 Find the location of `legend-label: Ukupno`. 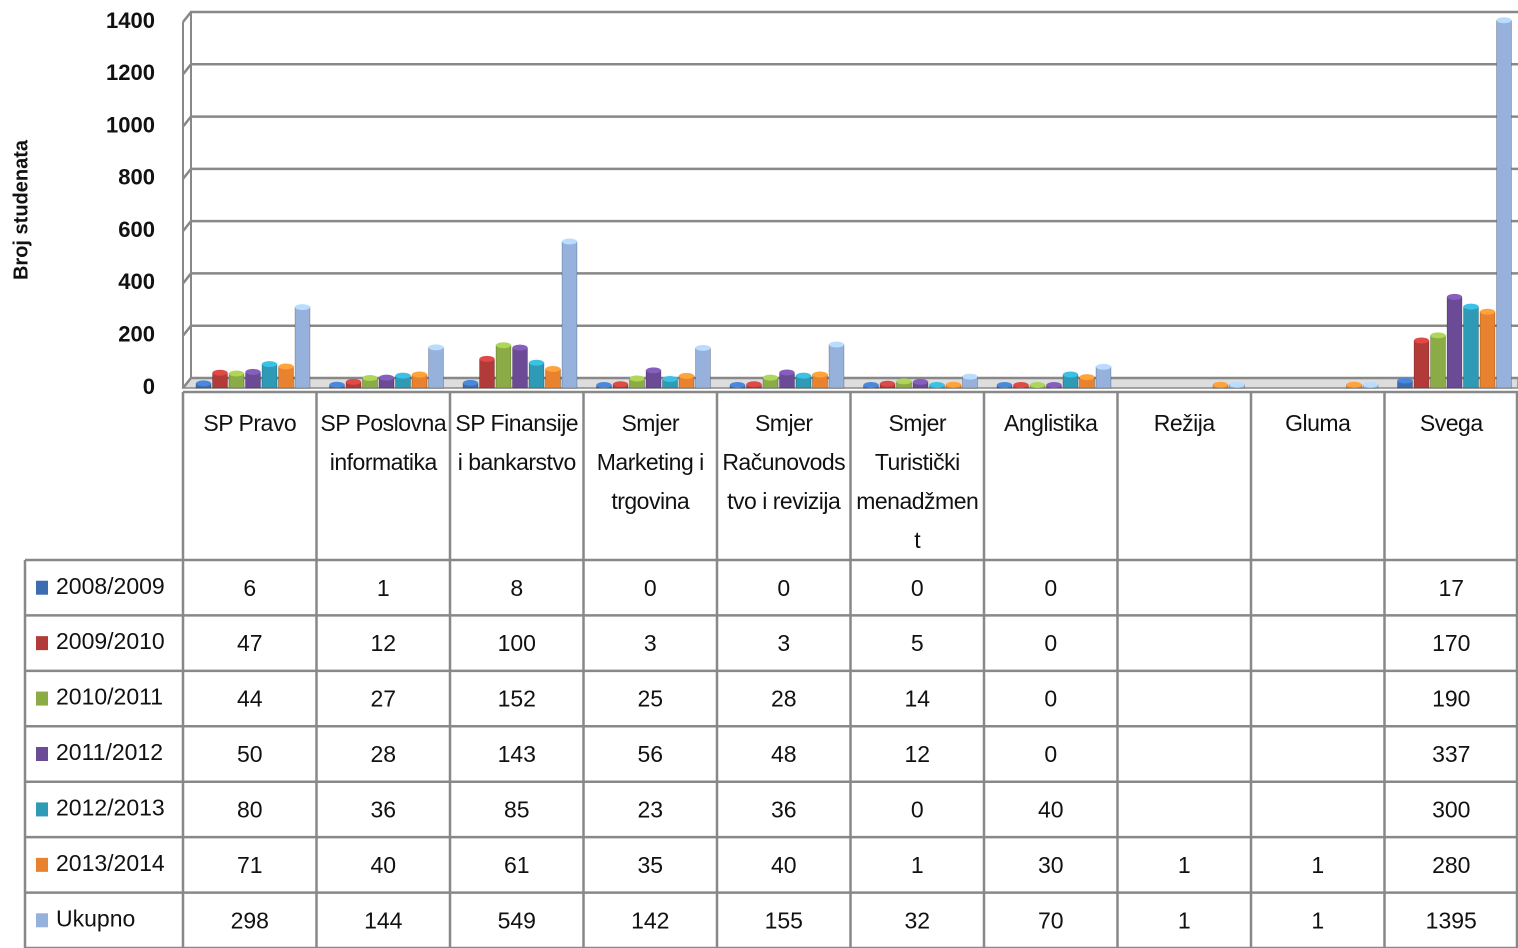

legend-label: Ukupno is located at coordinates (95, 918).